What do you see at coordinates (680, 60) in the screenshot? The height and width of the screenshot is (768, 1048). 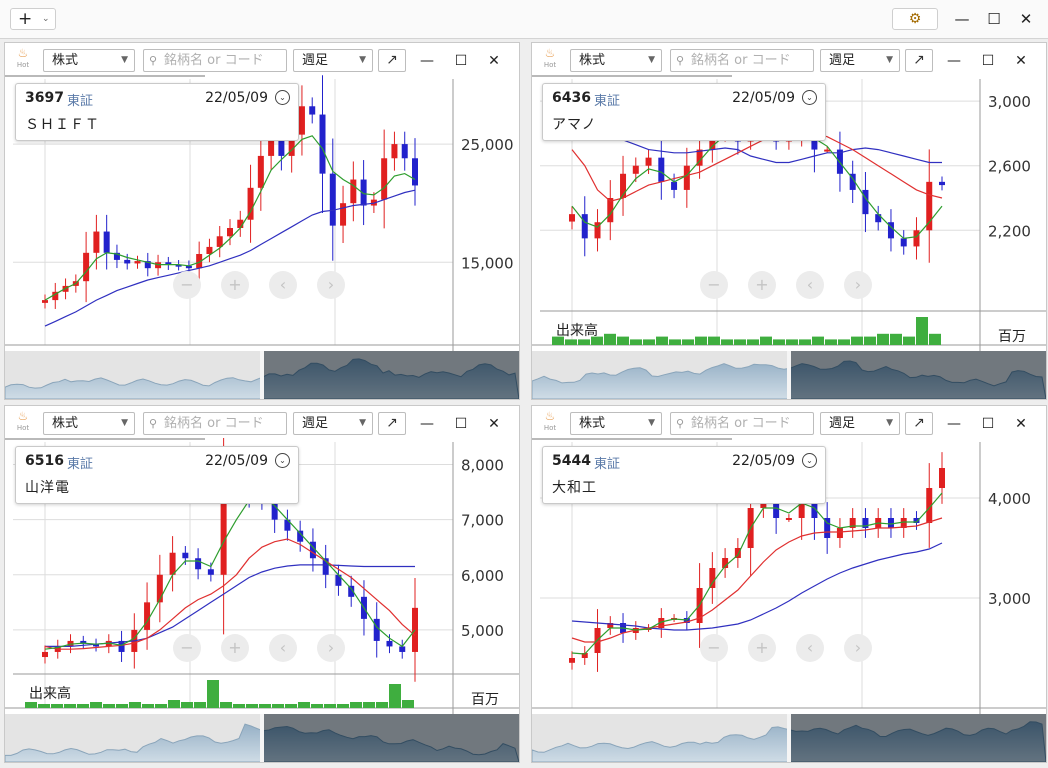 I see `search-icon: ⚲` at bounding box center [680, 60].